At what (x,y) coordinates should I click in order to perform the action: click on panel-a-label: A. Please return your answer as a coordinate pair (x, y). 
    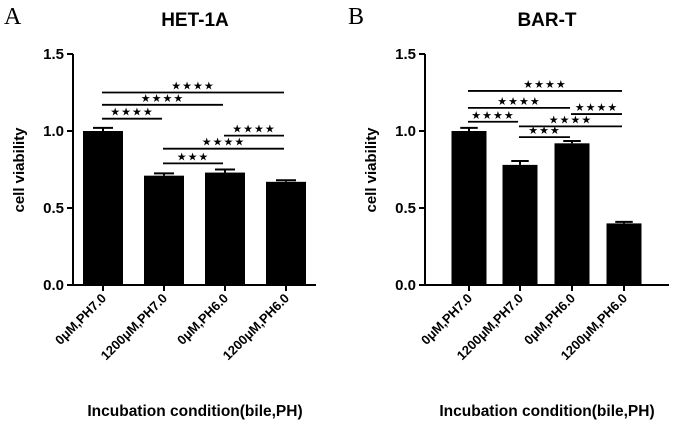
    Looking at the image, I should click on (13, 17).